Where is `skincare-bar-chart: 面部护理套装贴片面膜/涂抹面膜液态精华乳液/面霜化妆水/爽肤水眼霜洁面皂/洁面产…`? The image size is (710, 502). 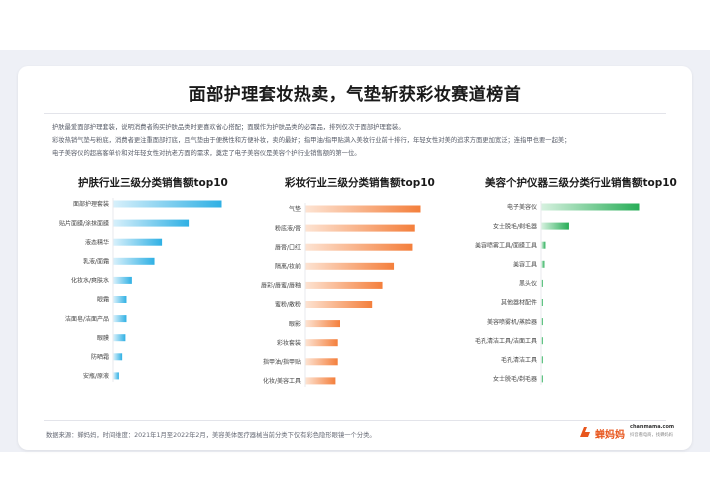 skincare-bar-chart: 面部护理套装贴片面膜/涂抹面膜液态精华乳液/面霜化妆水/爽肤水眼霜洁面皂/洁面产… is located at coordinates (140, 290).